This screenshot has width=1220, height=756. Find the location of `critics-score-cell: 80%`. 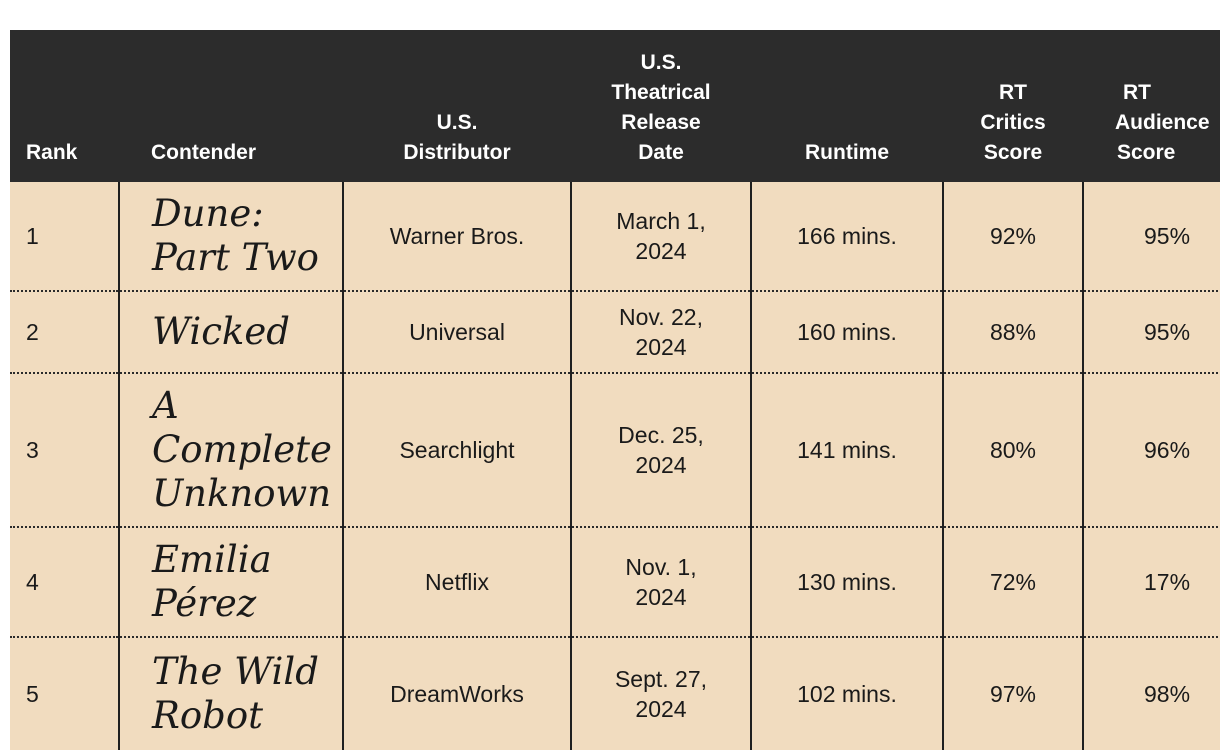

critics-score-cell: 80% is located at coordinates (1012, 450).